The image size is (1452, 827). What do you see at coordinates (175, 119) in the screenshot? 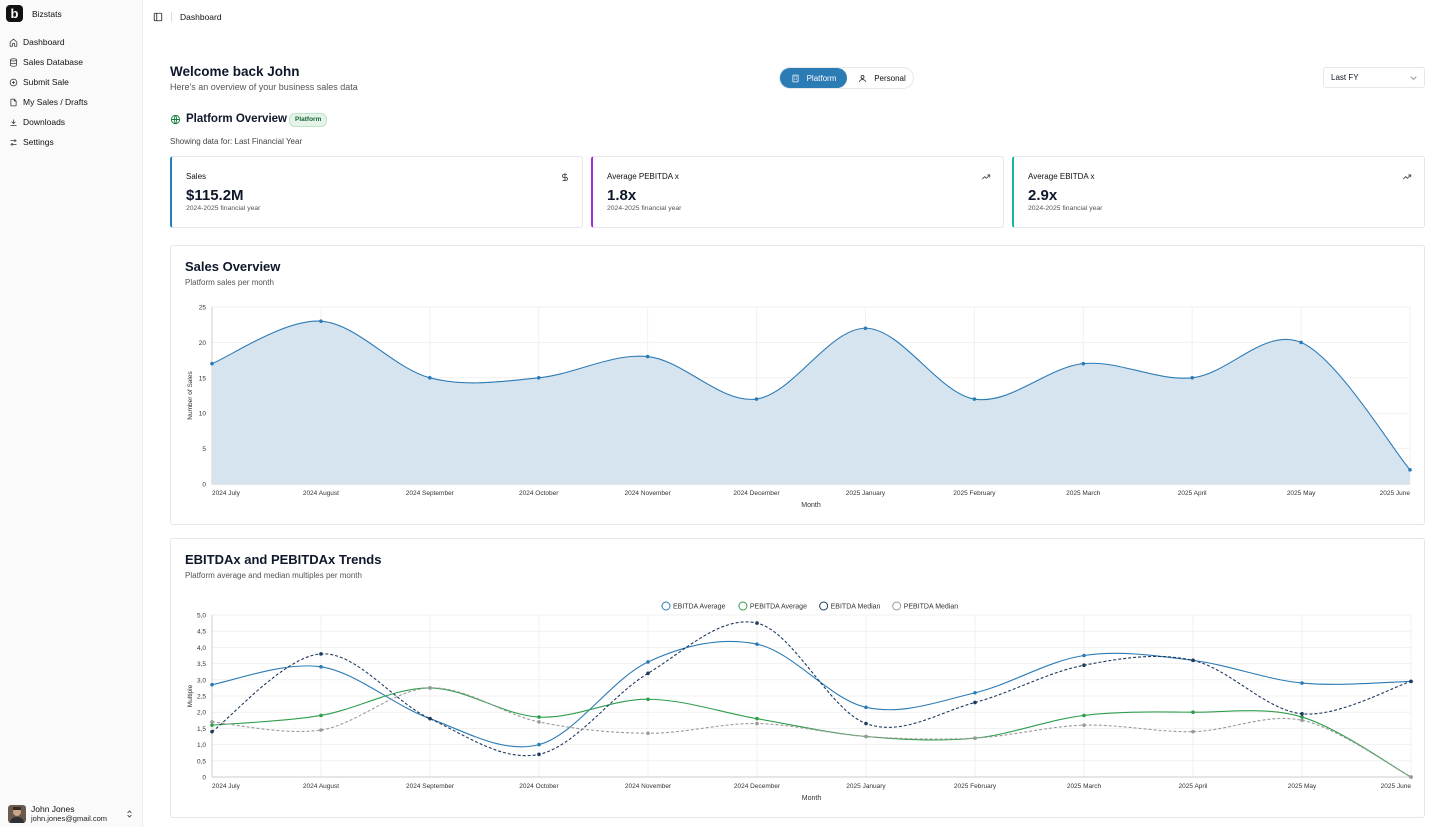
I see `globe-icon` at bounding box center [175, 119].